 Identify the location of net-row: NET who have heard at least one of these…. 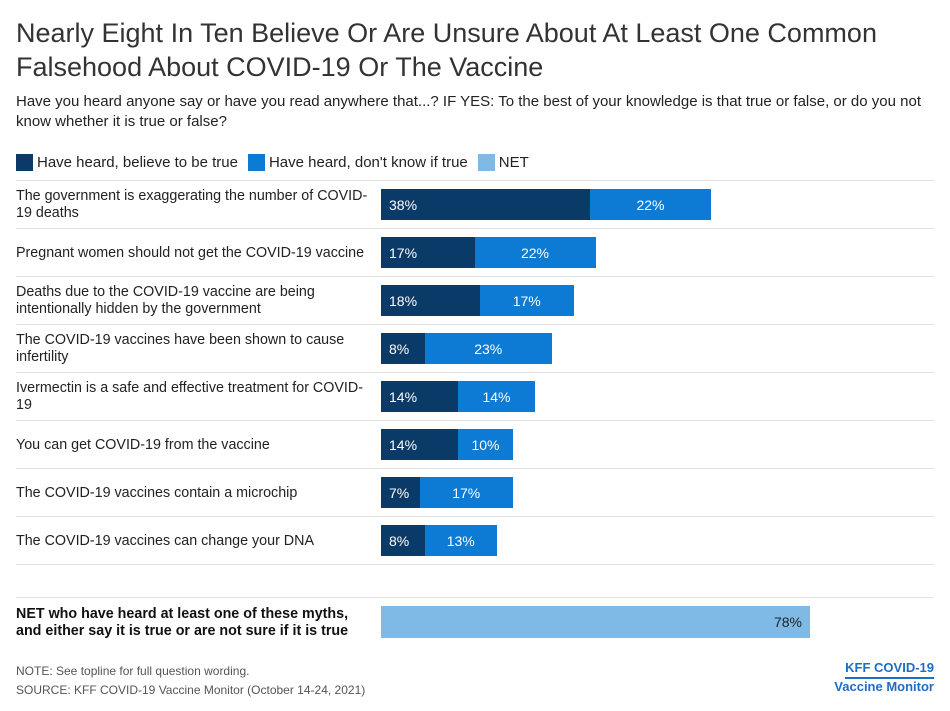
(475, 621).